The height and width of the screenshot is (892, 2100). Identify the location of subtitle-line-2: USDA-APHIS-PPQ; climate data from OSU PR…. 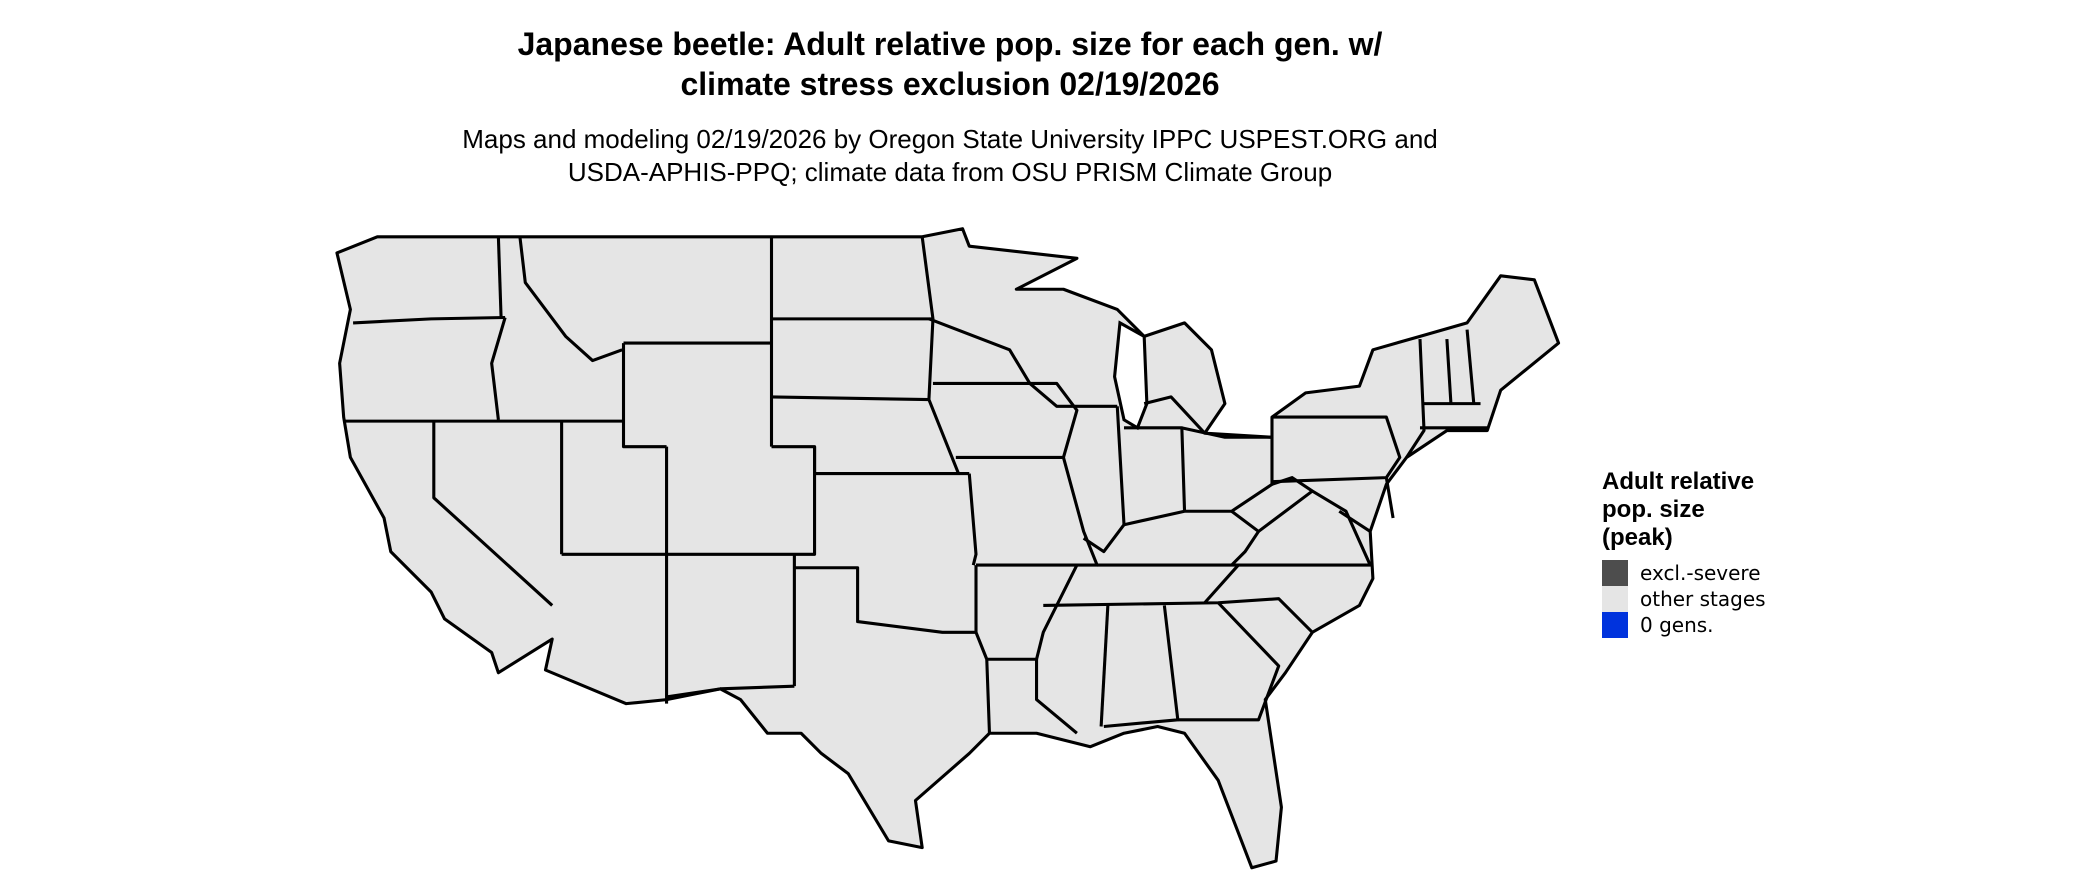
(950, 172).